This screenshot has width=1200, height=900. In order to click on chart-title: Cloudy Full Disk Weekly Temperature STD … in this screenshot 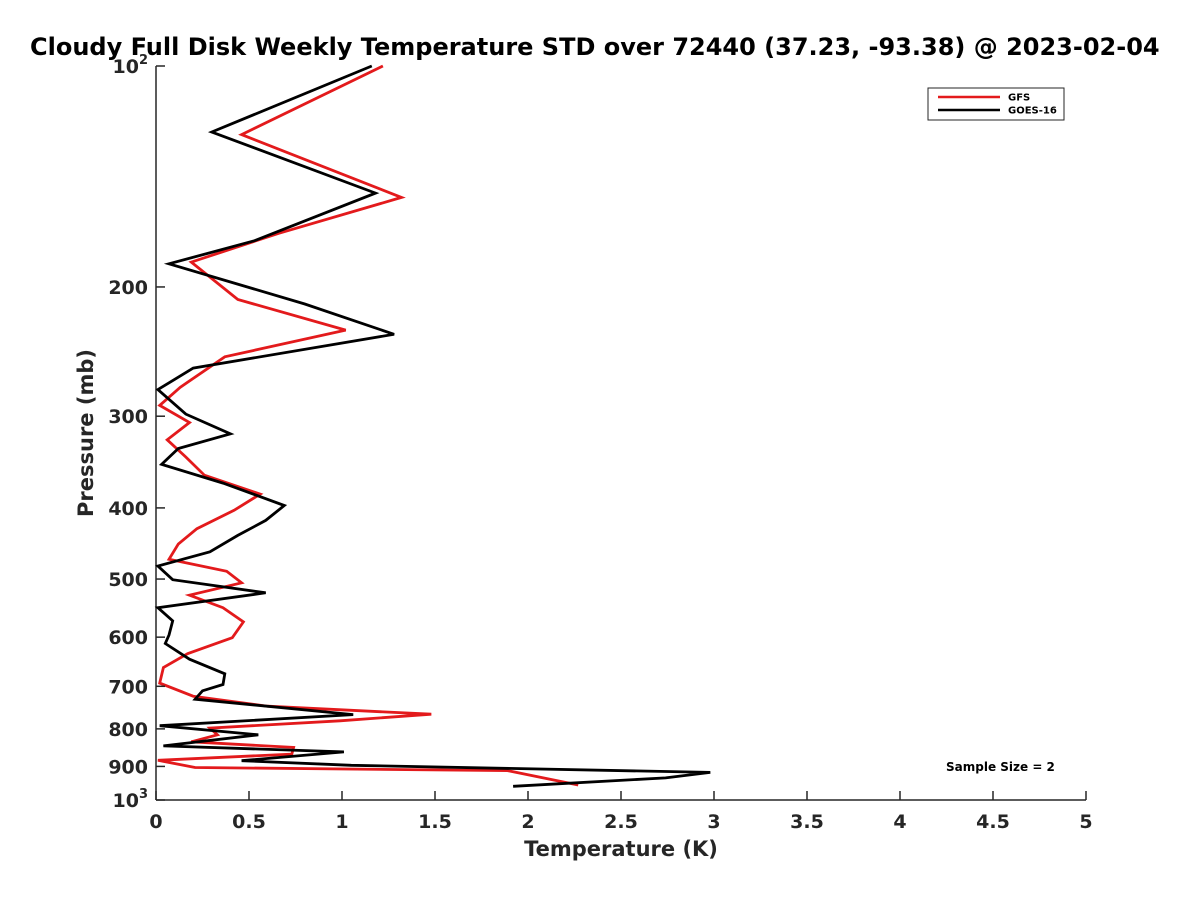, I will do `click(595, 47)`.